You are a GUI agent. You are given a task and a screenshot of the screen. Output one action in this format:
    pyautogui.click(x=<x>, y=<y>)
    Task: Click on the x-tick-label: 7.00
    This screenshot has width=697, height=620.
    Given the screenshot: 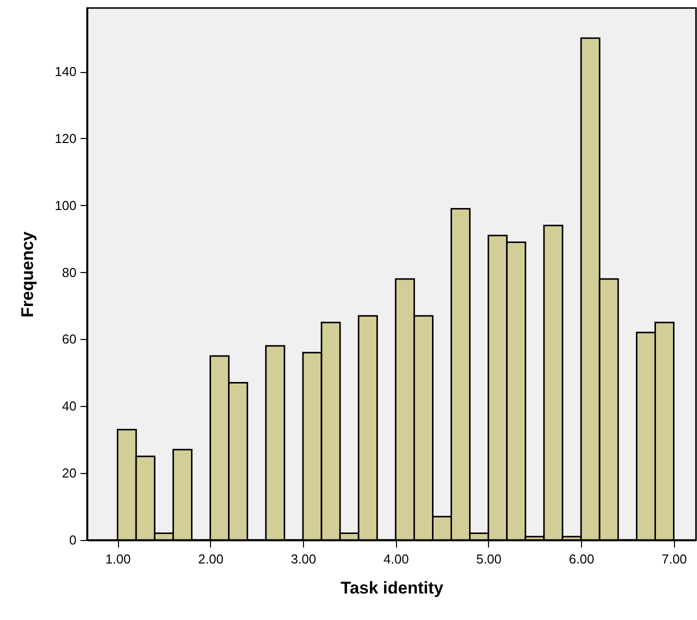 What is the action you would take?
    pyautogui.click(x=674, y=559)
    